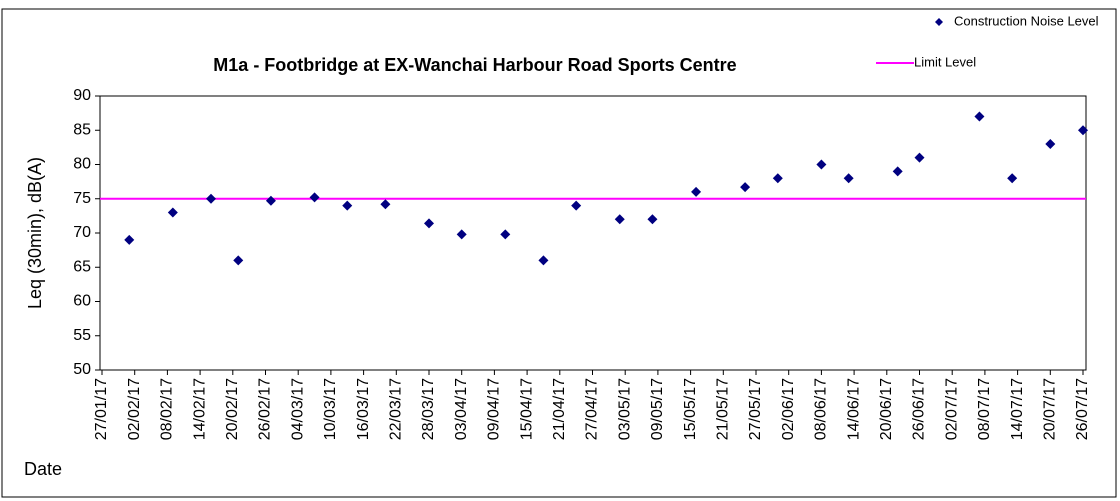 Image resolution: width=1120 pixels, height=501 pixels. I want to click on y-tick-label: 85, so click(82, 129).